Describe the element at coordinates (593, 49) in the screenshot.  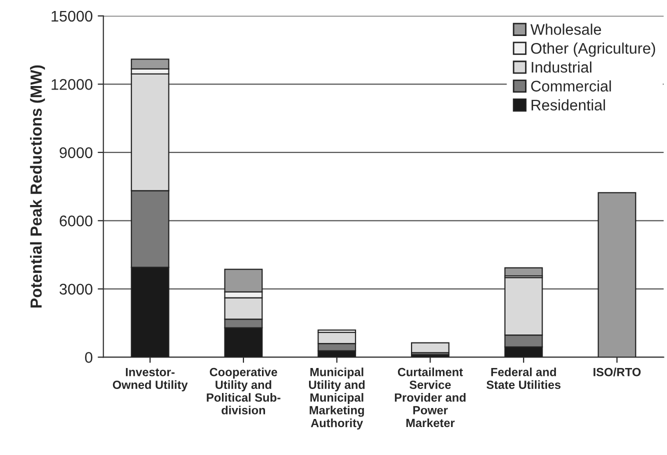
I see `legend-label: Other (Agriculture)` at that location.